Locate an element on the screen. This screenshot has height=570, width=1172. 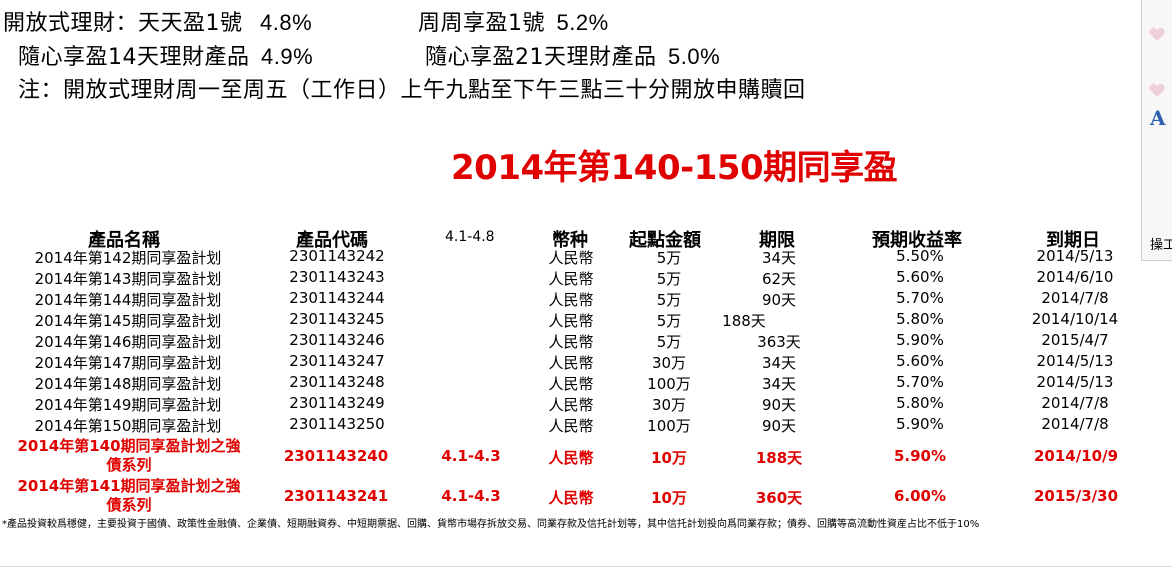
featured-name: 2014年第140期同享盈計划之強 債系列 is located at coordinates (129, 456).